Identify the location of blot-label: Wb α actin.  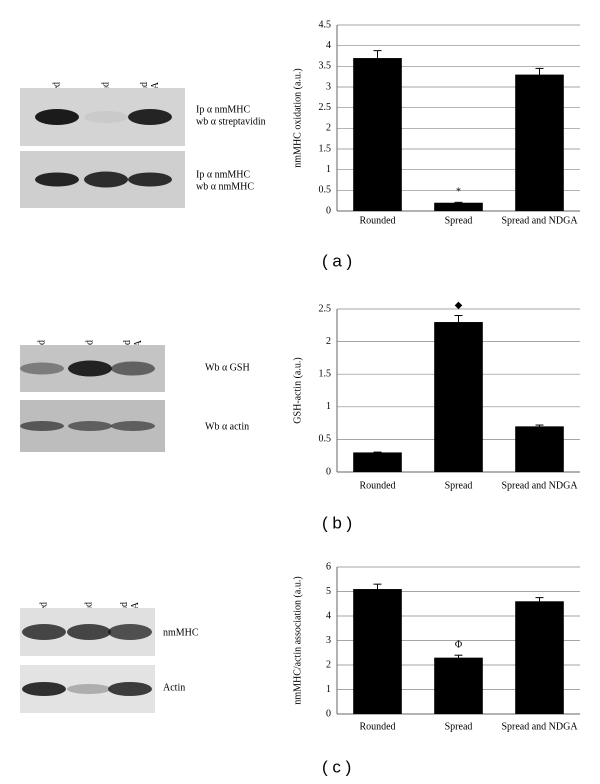
(227, 426).